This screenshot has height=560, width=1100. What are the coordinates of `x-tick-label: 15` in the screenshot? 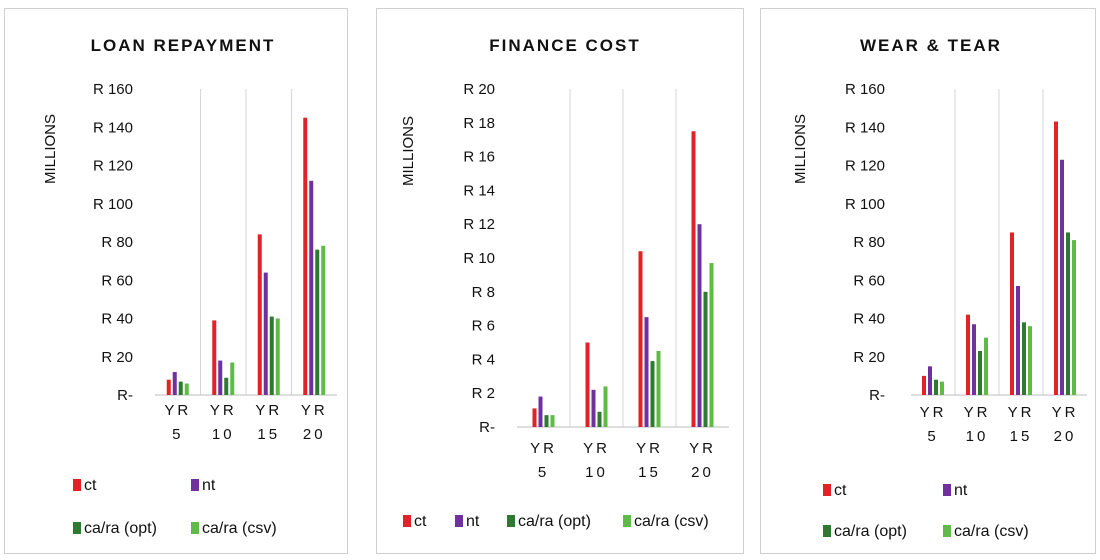 It's located at (1021, 436).